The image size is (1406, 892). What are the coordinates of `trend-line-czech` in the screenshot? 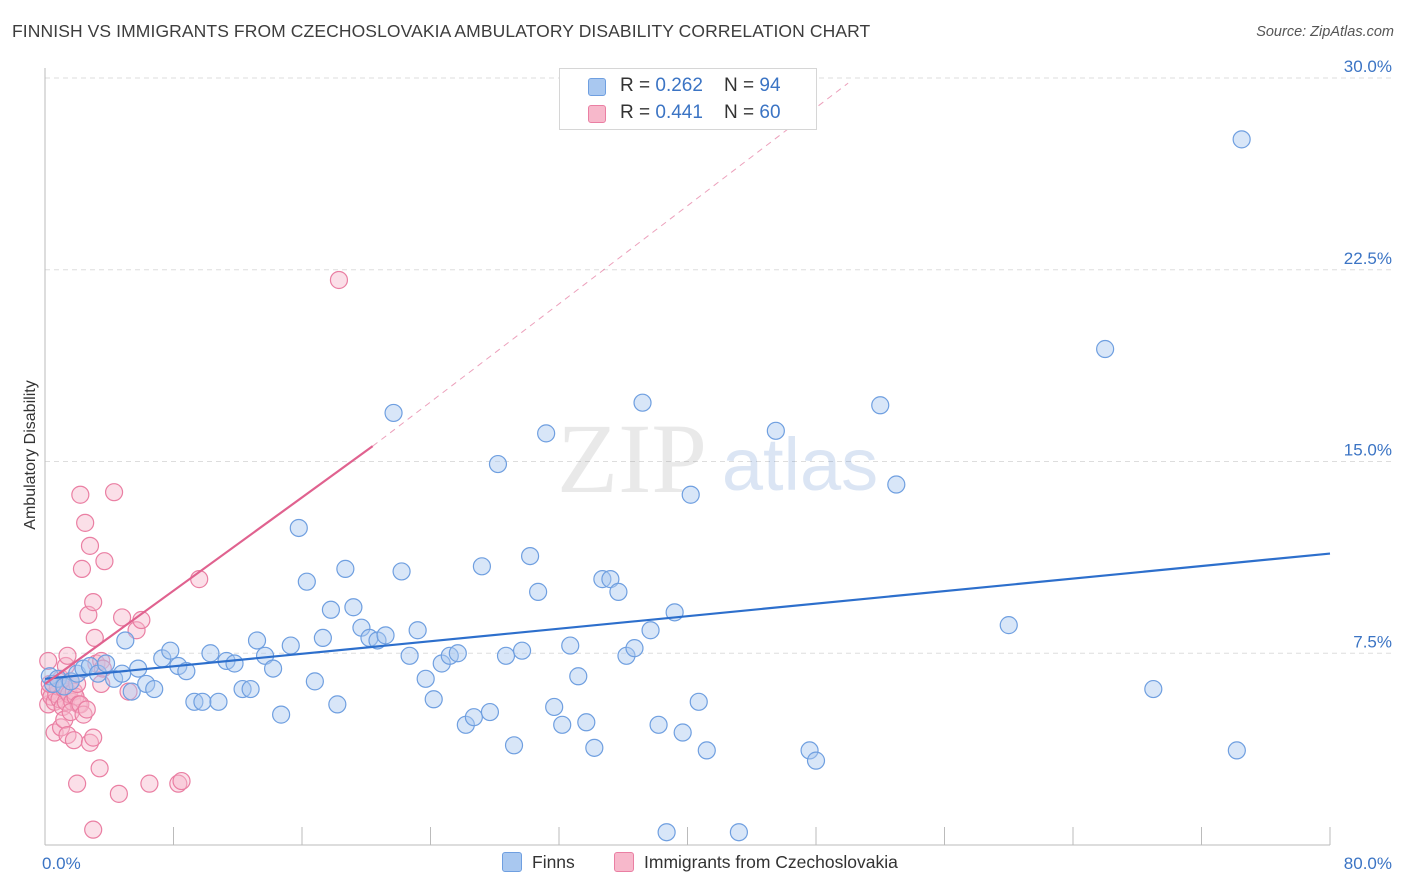 It's located at (209, 565).